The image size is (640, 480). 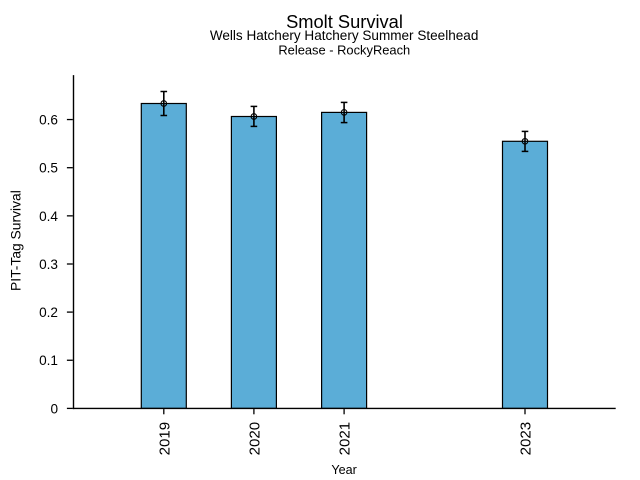 What do you see at coordinates (344, 35) in the screenshot?
I see `svg-text:Wells Hatchery Hatchery Summer: Wells Hatchery Hatchery Summer Steelhead` at bounding box center [344, 35].